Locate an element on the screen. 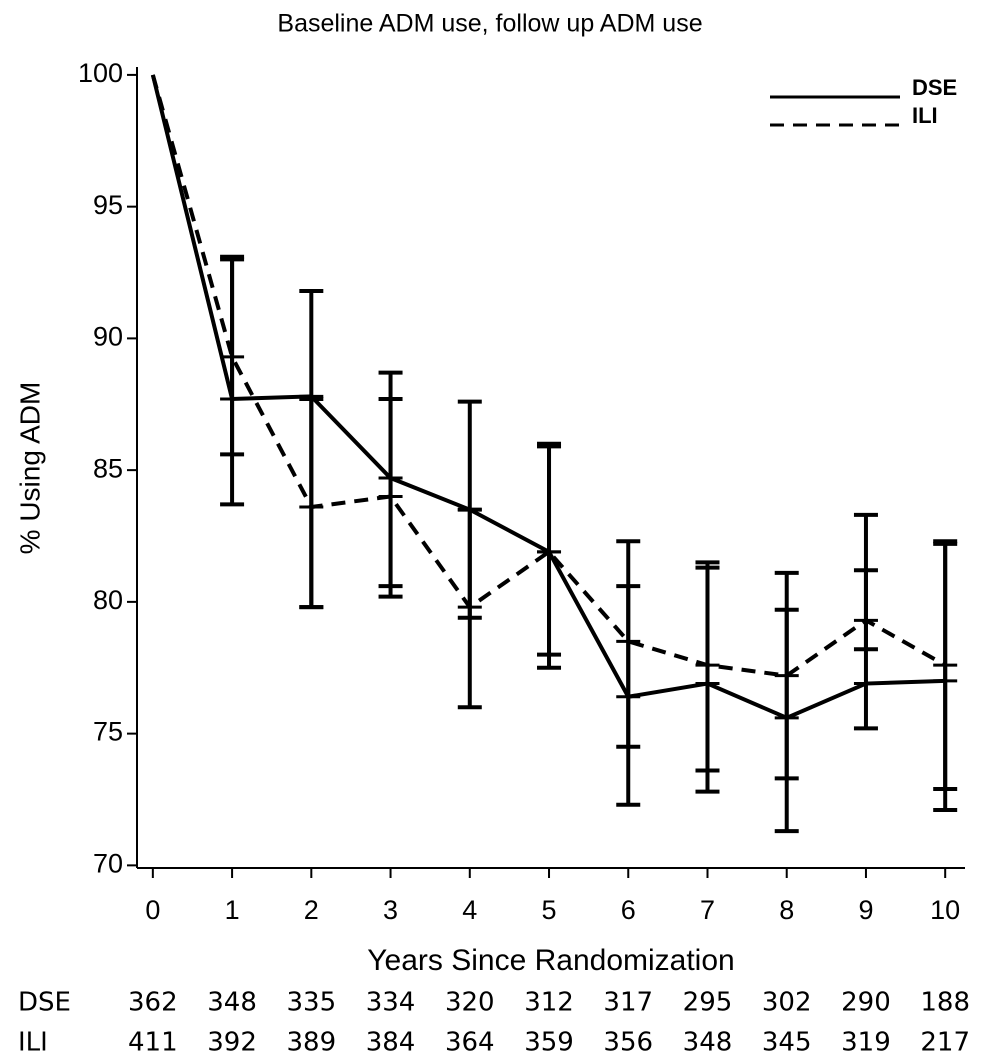 Image resolution: width=982 pixels, height=1061 pixels. risk-count: 389 is located at coordinates (311, 1043).